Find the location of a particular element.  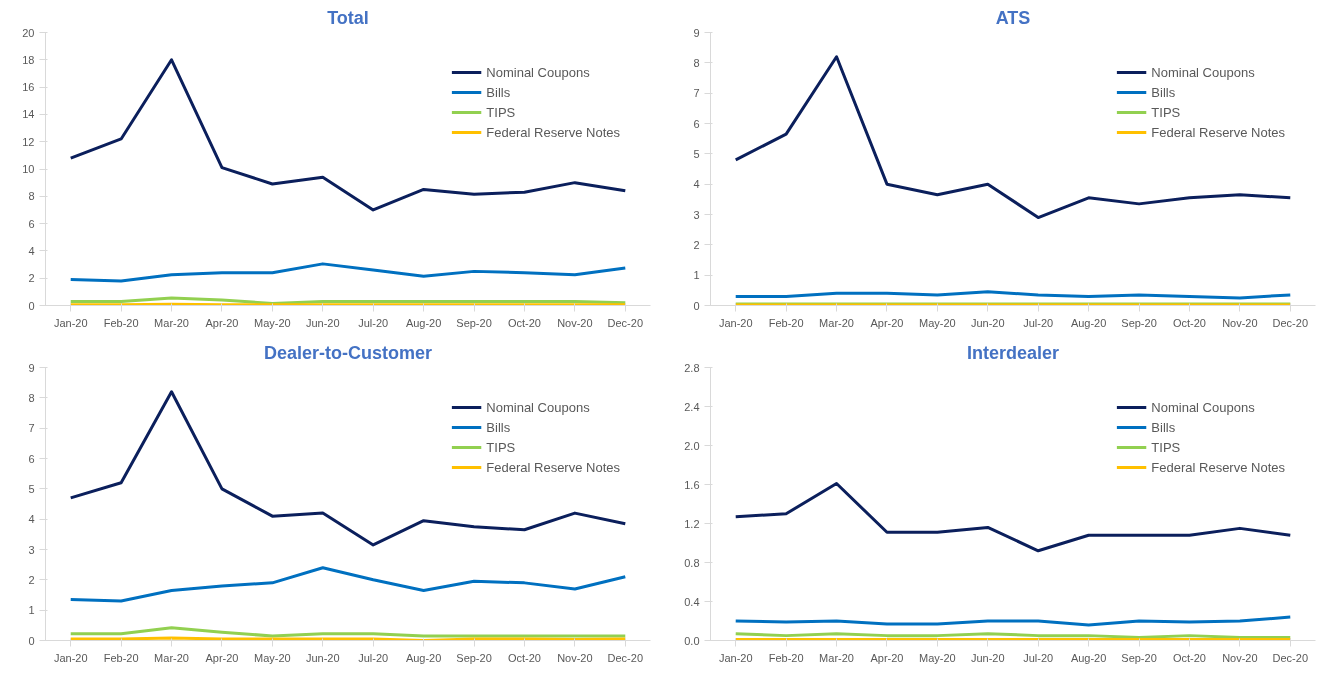

y-tick-label: 1.6 is located at coordinates (692, 484).